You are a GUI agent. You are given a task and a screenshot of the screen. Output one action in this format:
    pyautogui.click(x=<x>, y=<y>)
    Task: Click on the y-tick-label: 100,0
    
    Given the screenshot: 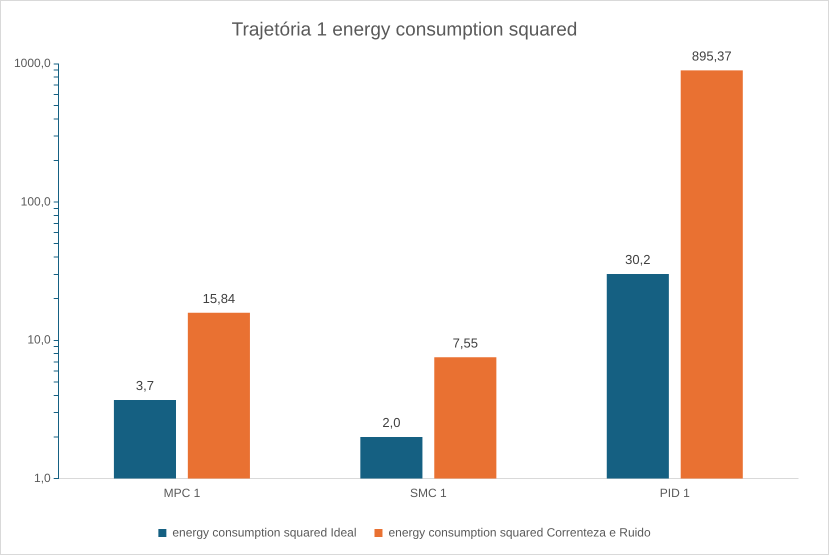 What is the action you would take?
    pyautogui.click(x=36, y=201)
    